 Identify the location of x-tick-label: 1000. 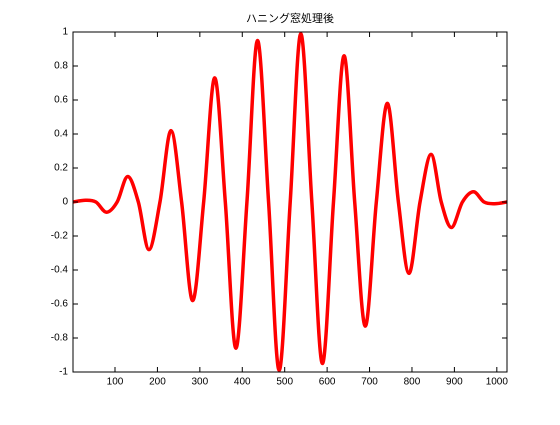
(497, 382).